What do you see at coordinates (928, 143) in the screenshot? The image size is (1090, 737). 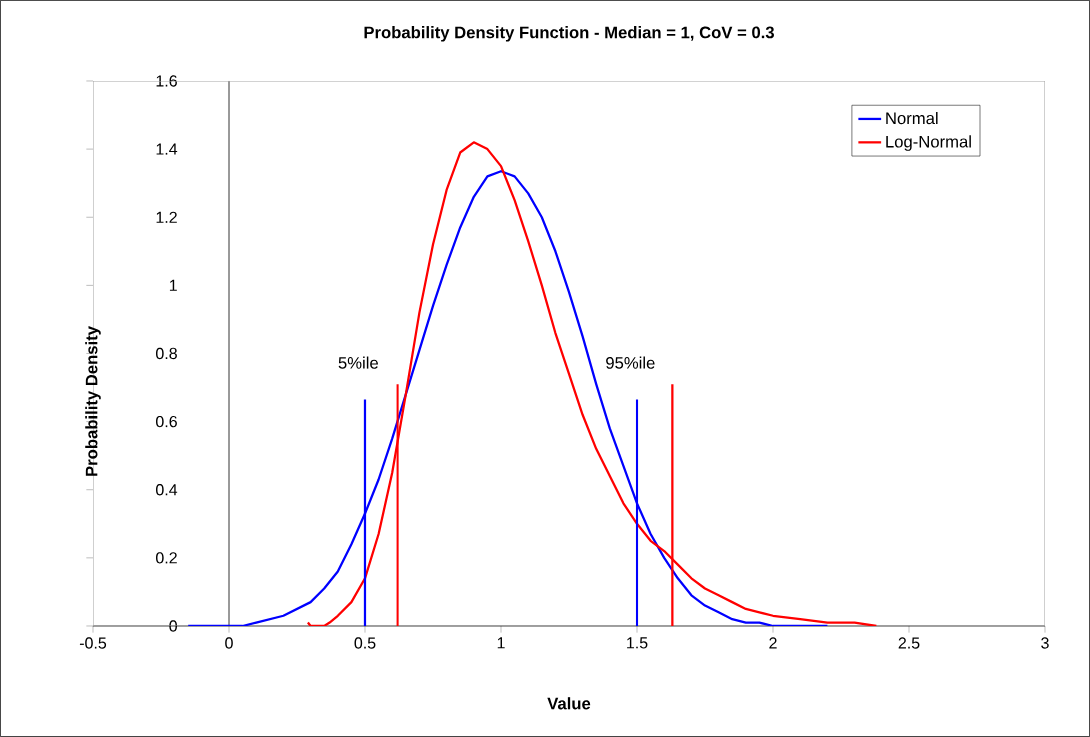 I see `legend-label: Log-Normal` at bounding box center [928, 143].